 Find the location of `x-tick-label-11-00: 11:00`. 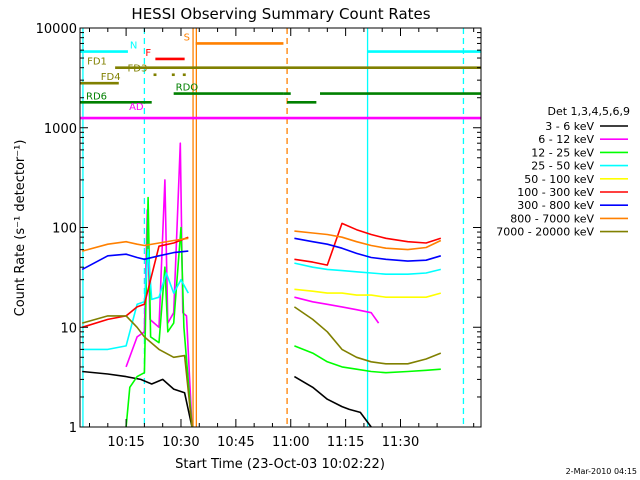

x-tick-label-11-00: 11:00 is located at coordinates (290, 442).